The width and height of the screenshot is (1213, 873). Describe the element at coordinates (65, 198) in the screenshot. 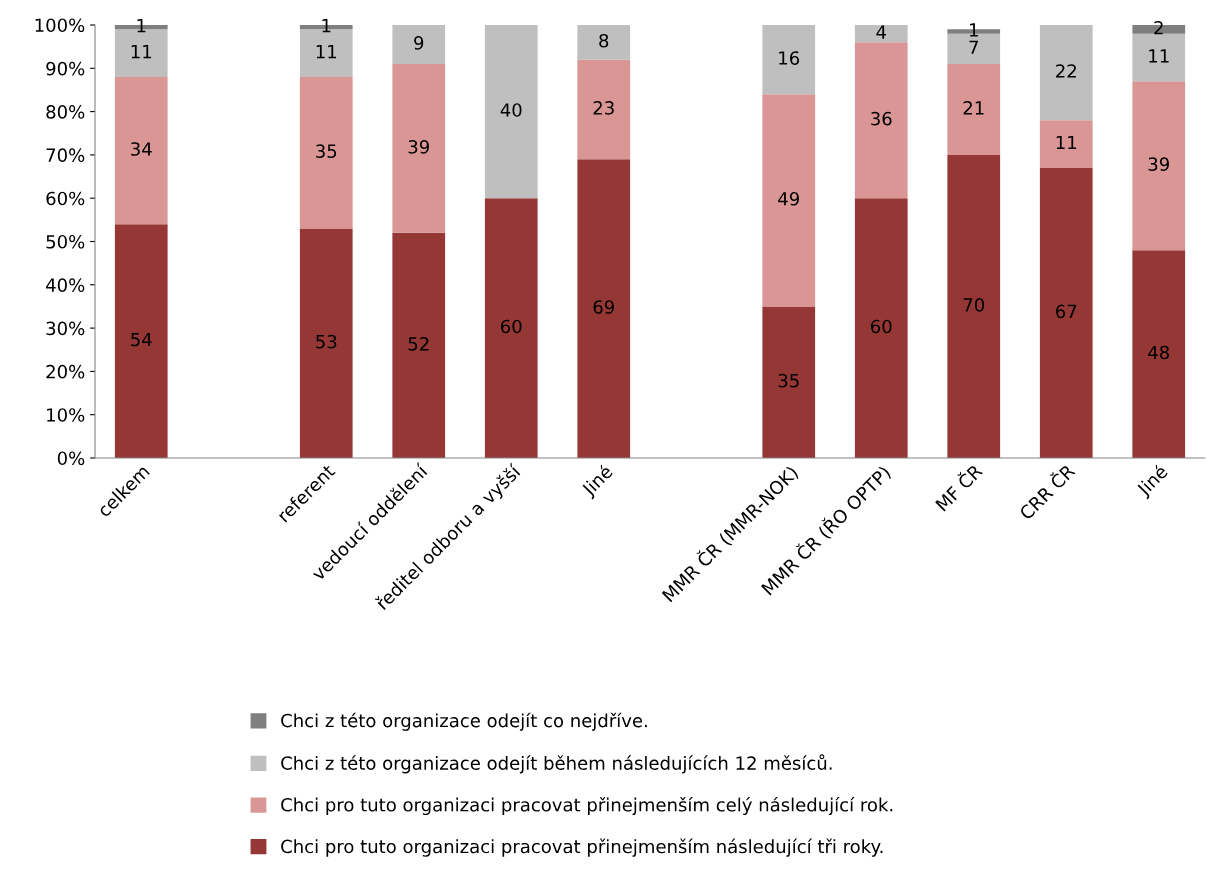

I see `y-tick-label: 60%` at that location.